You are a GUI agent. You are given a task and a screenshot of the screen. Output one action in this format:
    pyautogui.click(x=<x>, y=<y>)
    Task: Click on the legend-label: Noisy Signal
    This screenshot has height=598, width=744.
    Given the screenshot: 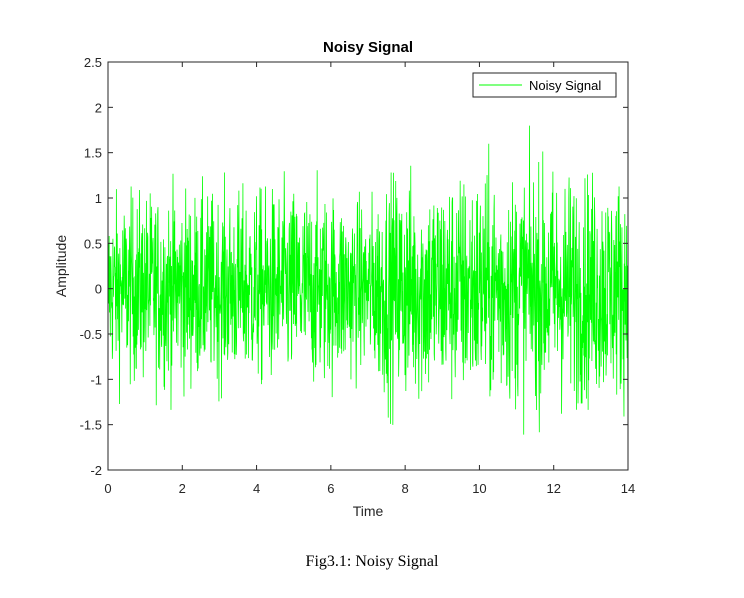 What is the action you would take?
    pyautogui.click(x=565, y=85)
    